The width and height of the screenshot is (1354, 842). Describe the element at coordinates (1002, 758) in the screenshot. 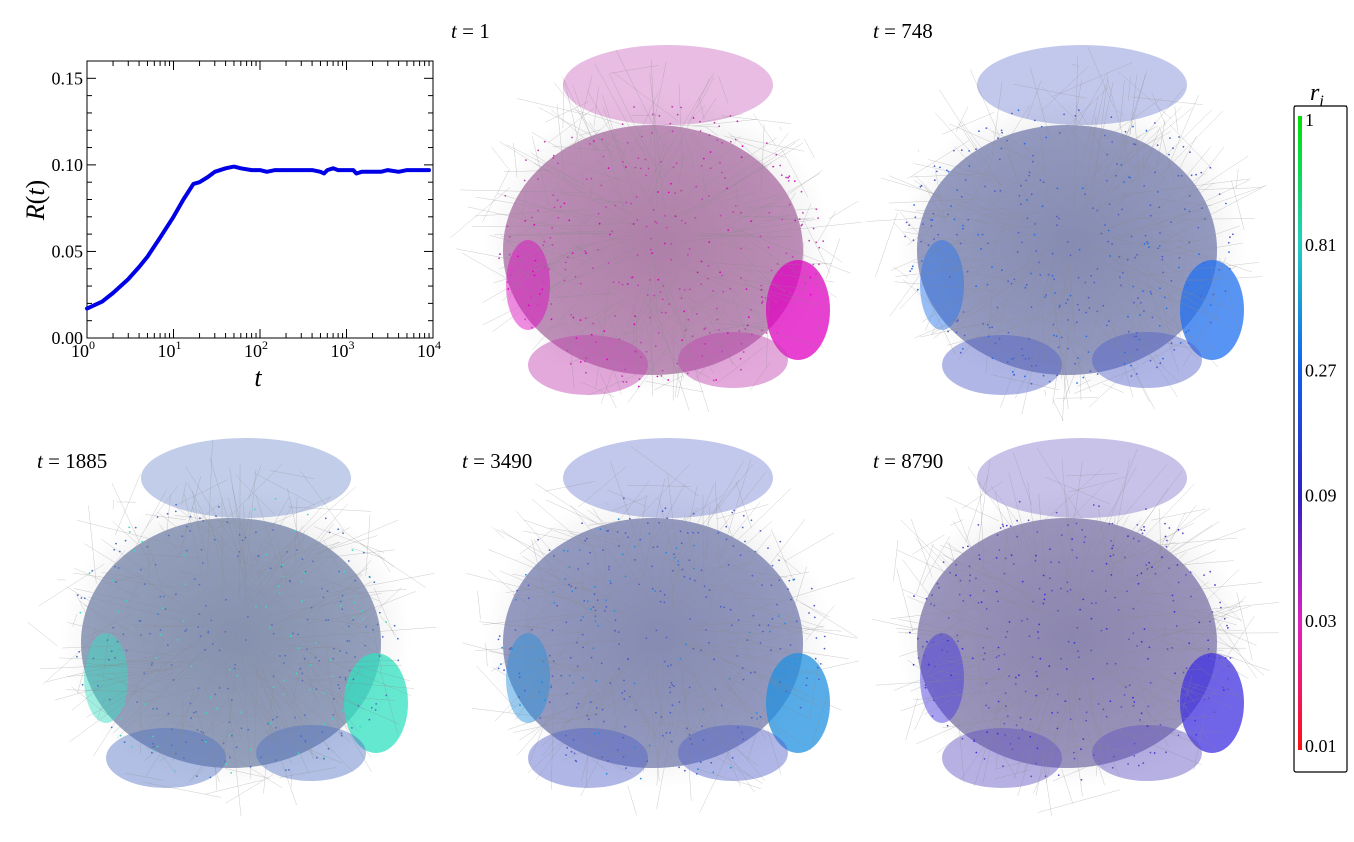

I see `network-bottom-left-lobe` at that location.